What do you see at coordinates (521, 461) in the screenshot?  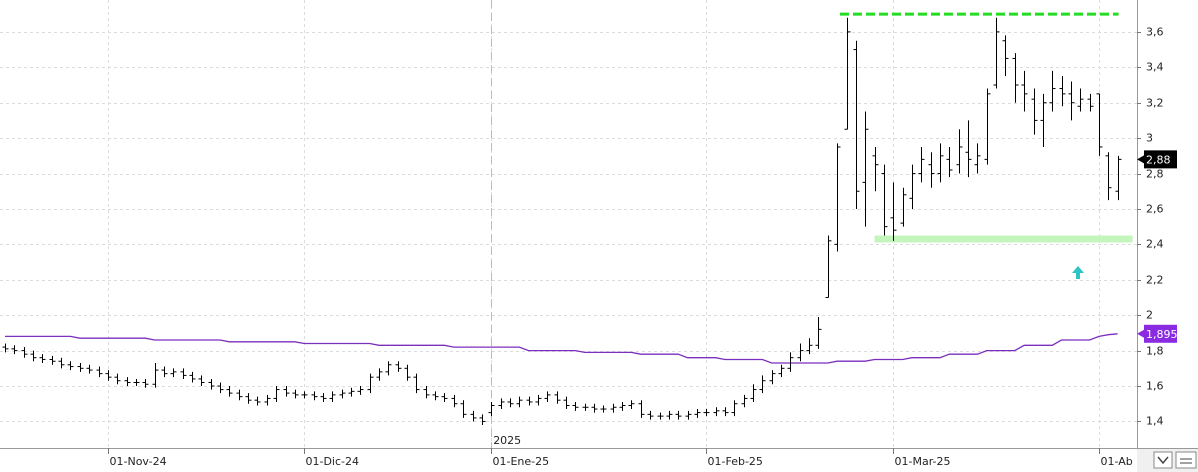 I see `x-tick-label: 01-Ene-25` at bounding box center [521, 461].